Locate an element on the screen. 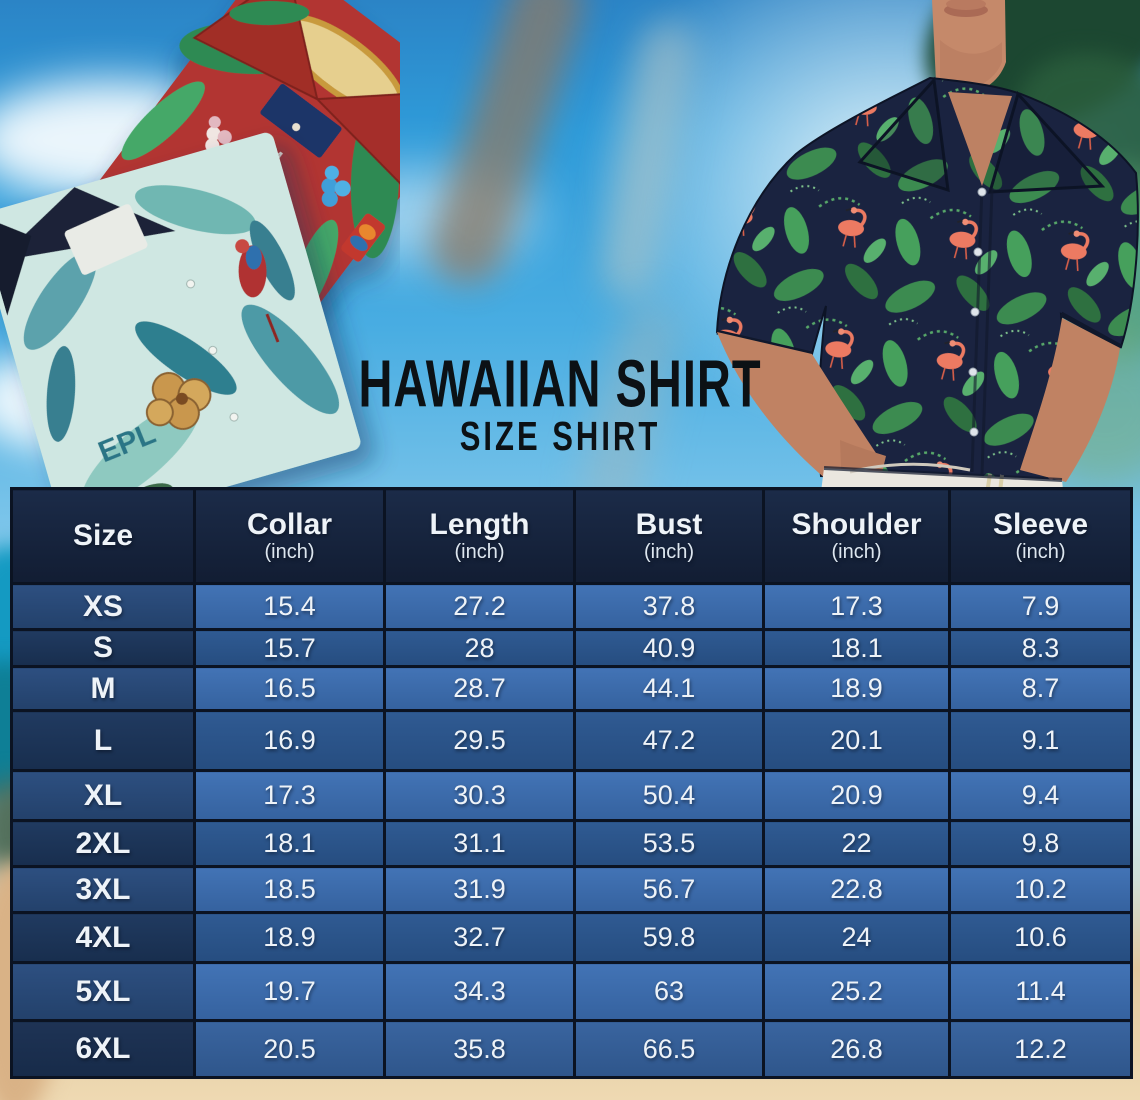 This screenshot has height=1100, width=1140. value-cell: 44.1 is located at coordinates (669, 688).